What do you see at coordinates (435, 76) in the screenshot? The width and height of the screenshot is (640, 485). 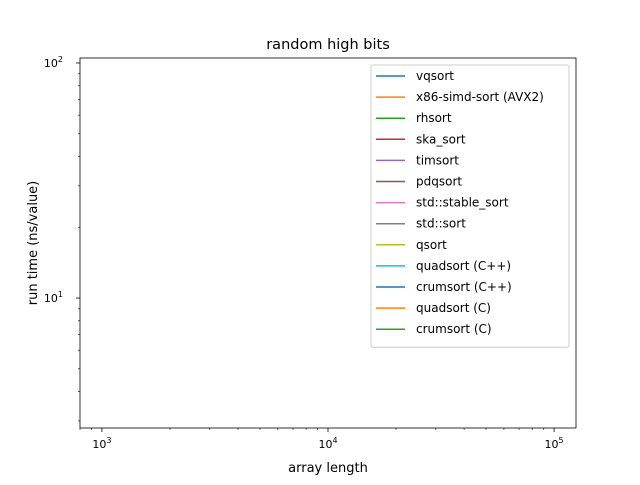 I see `legend-label-0: vqsort` at bounding box center [435, 76].